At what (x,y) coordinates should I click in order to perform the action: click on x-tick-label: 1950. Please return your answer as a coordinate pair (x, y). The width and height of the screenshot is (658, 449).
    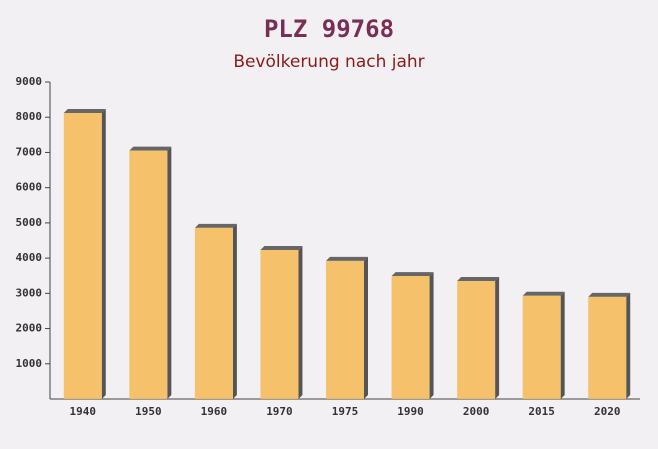
    Looking at the image, I should click on (148, 411).